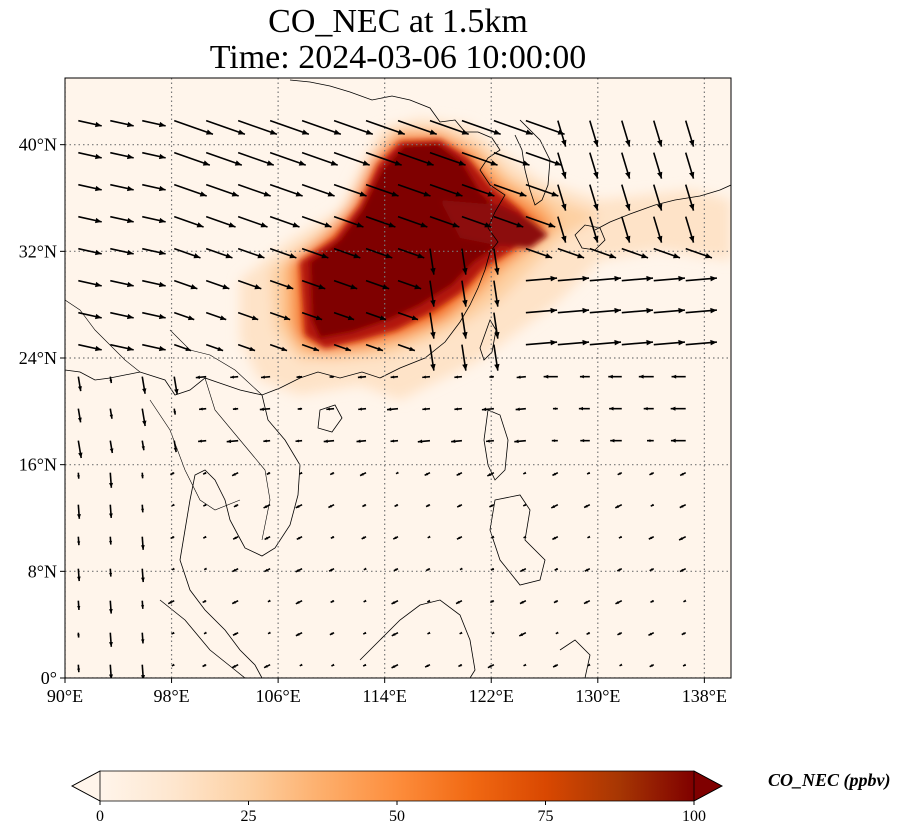  Describe the element at coordinates (195, 455) in the screenshot. I see `border-thailand` at that location.